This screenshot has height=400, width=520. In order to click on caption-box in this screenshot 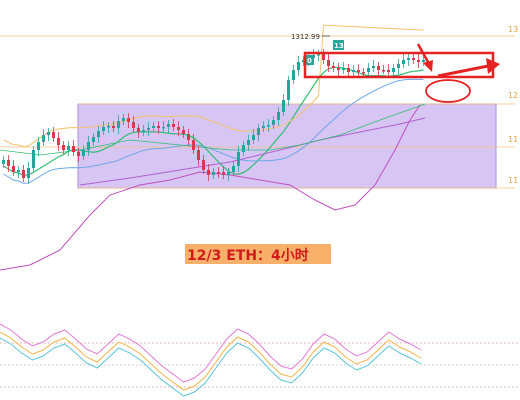, I will do `click(258, 254)`.